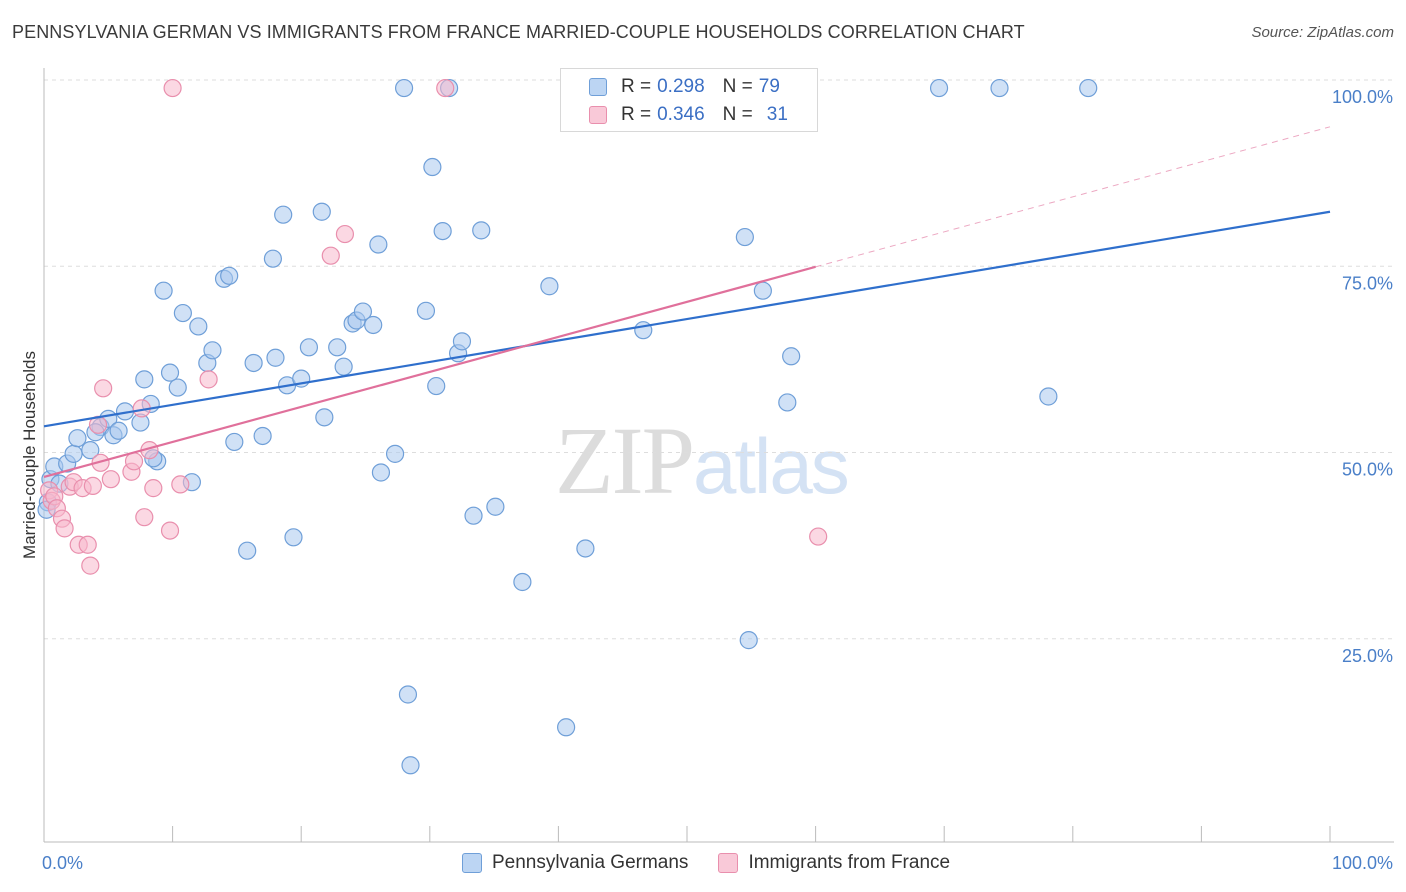 The image size is (1406, 892). Describe the element at coordinates (769, 86) in the screenshot. I see `legend-n-value: 79` at that location.